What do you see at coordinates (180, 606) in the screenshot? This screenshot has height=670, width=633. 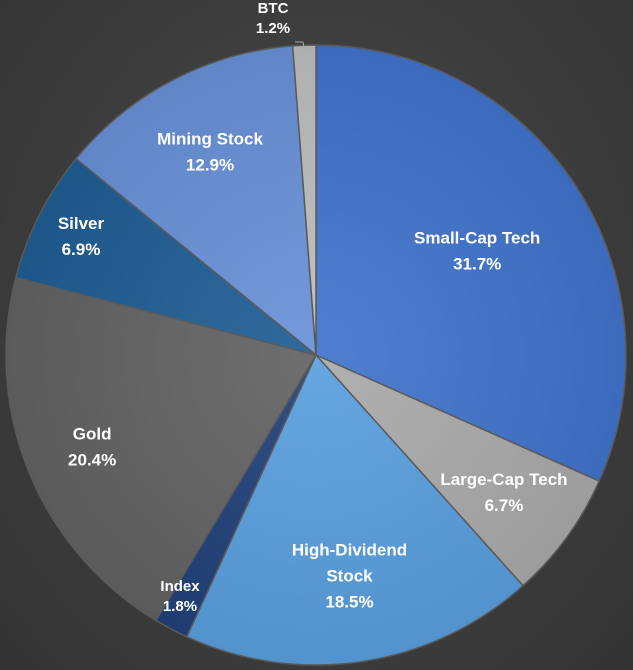 I see `data-label-value: 1.8%` at bounding box center [180, 606].